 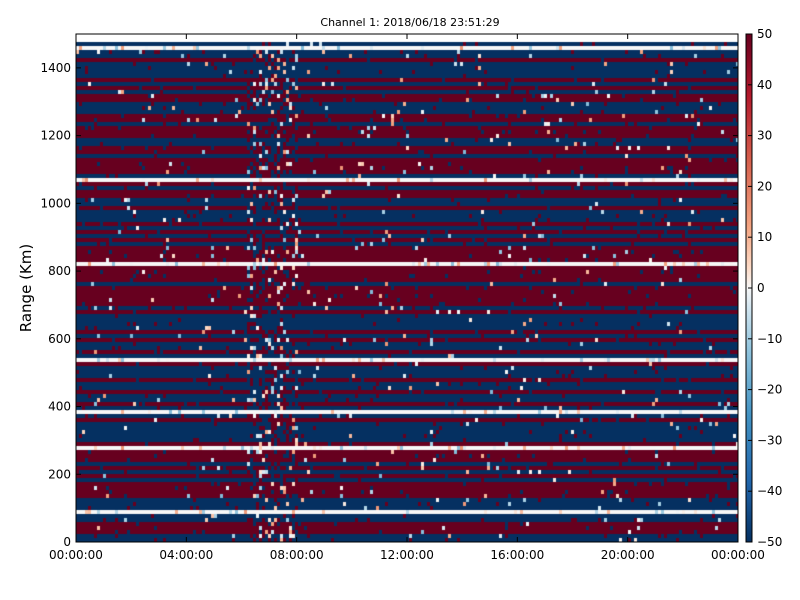 What do you see at coordinates (769, 339) in the screenshot?
I see `colorbar-tick-label: −10` at bounding box center [769, 339].